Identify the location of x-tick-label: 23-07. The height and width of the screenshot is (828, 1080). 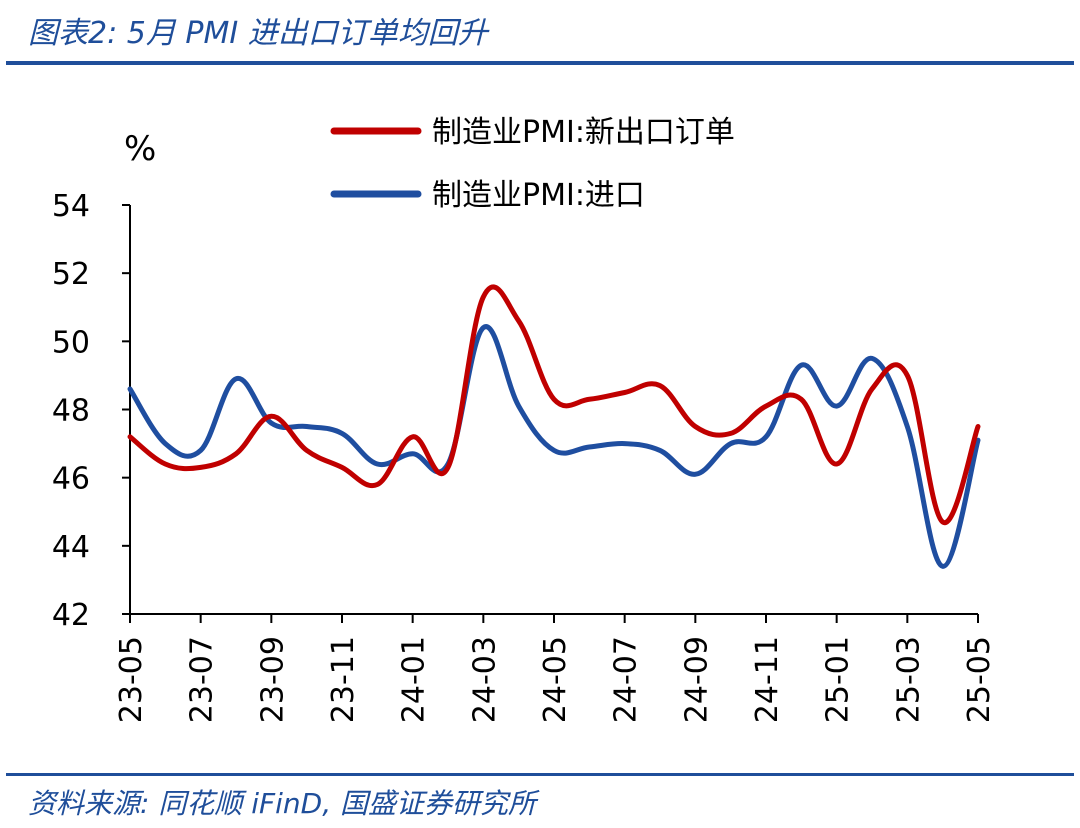
(202, 679).